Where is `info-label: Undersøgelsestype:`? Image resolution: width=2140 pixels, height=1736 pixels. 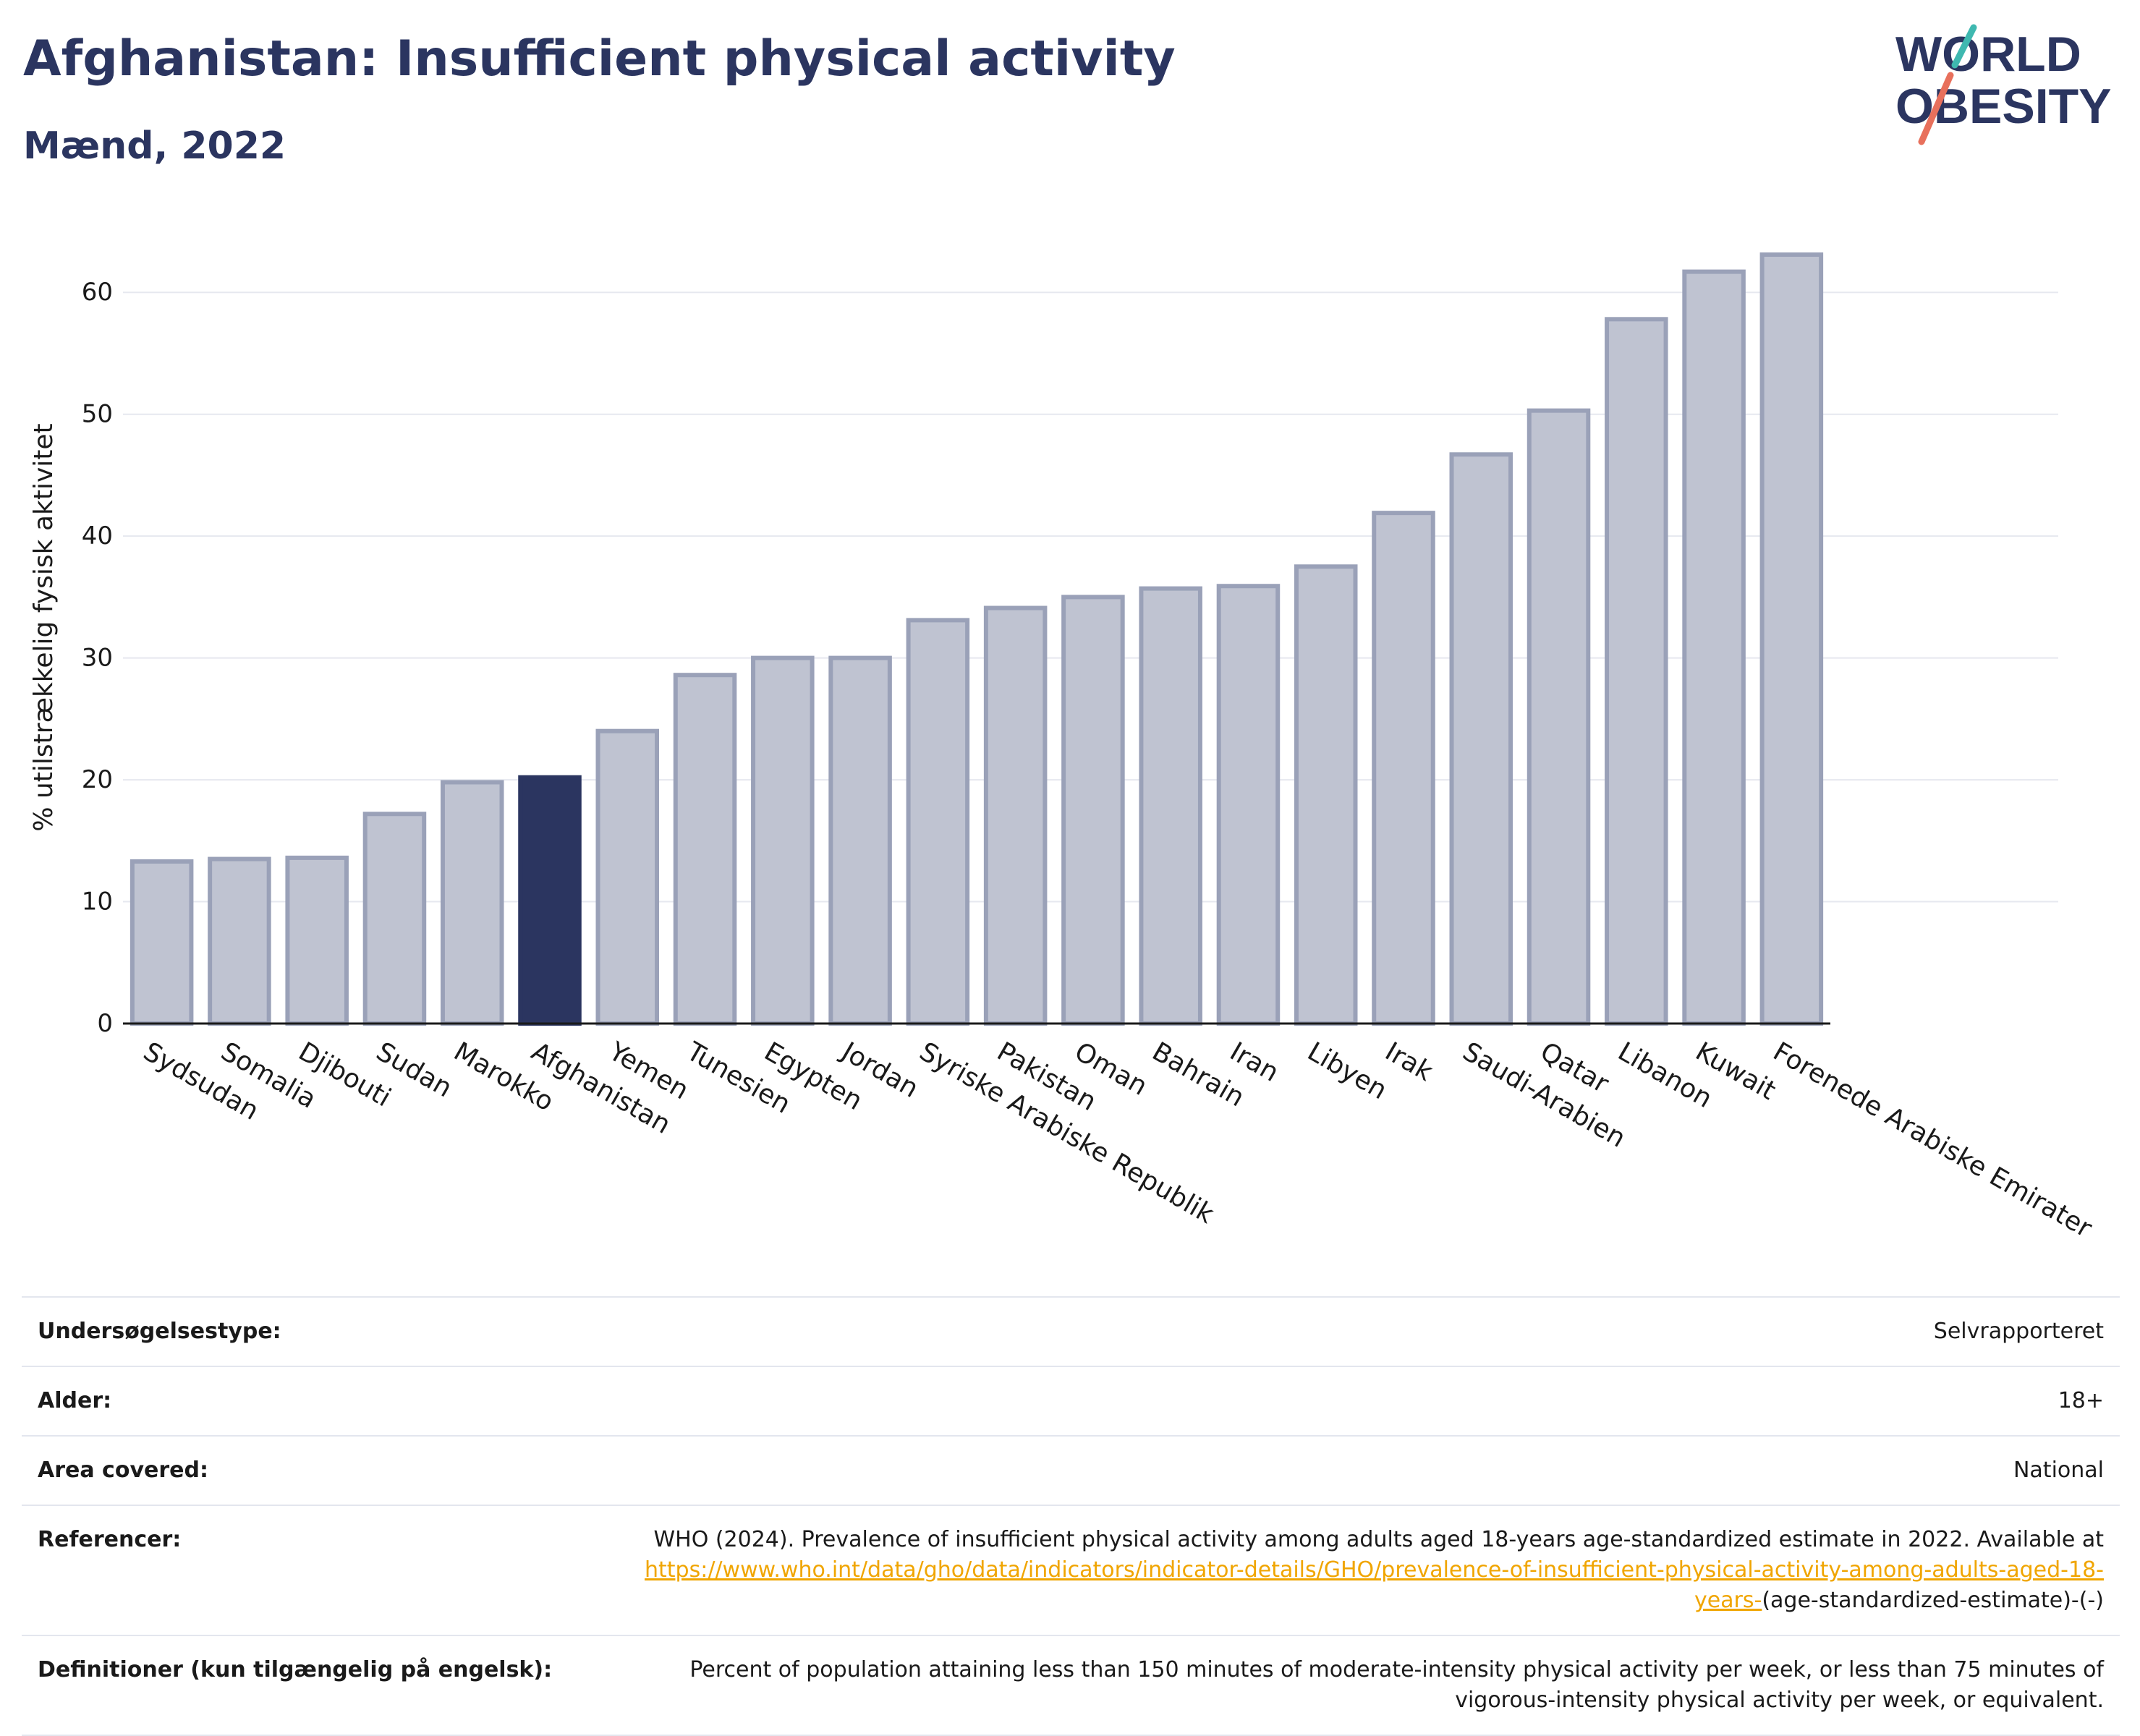
info-label: Undersøgelsestype: is located at coordinates (298, 1331).